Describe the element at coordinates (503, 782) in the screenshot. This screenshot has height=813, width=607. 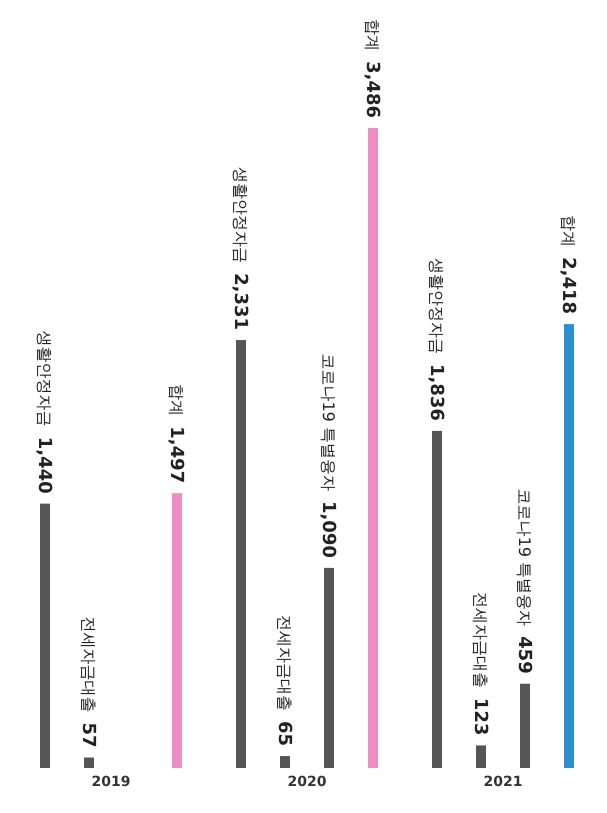
I see `x-tick-label: 2021` at that location.